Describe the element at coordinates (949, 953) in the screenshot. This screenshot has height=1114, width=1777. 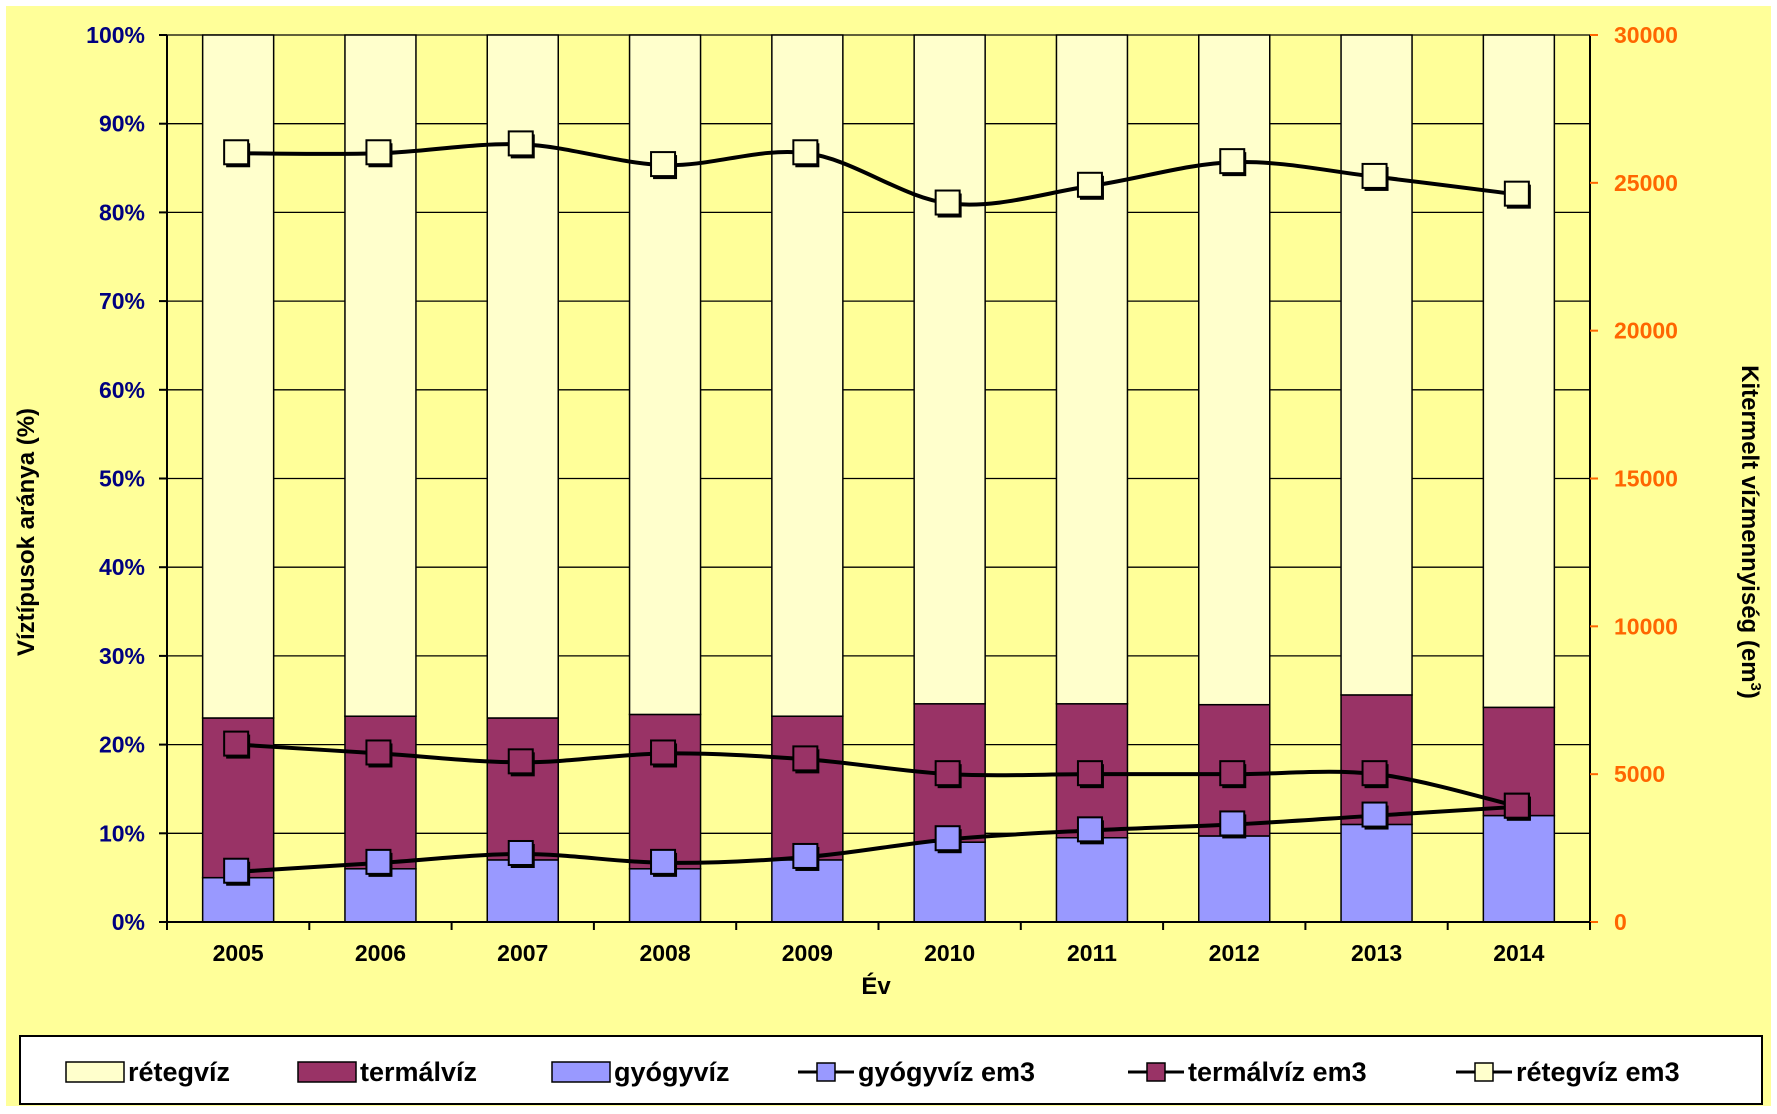
I see `x-tick-label: 2010` at that location.